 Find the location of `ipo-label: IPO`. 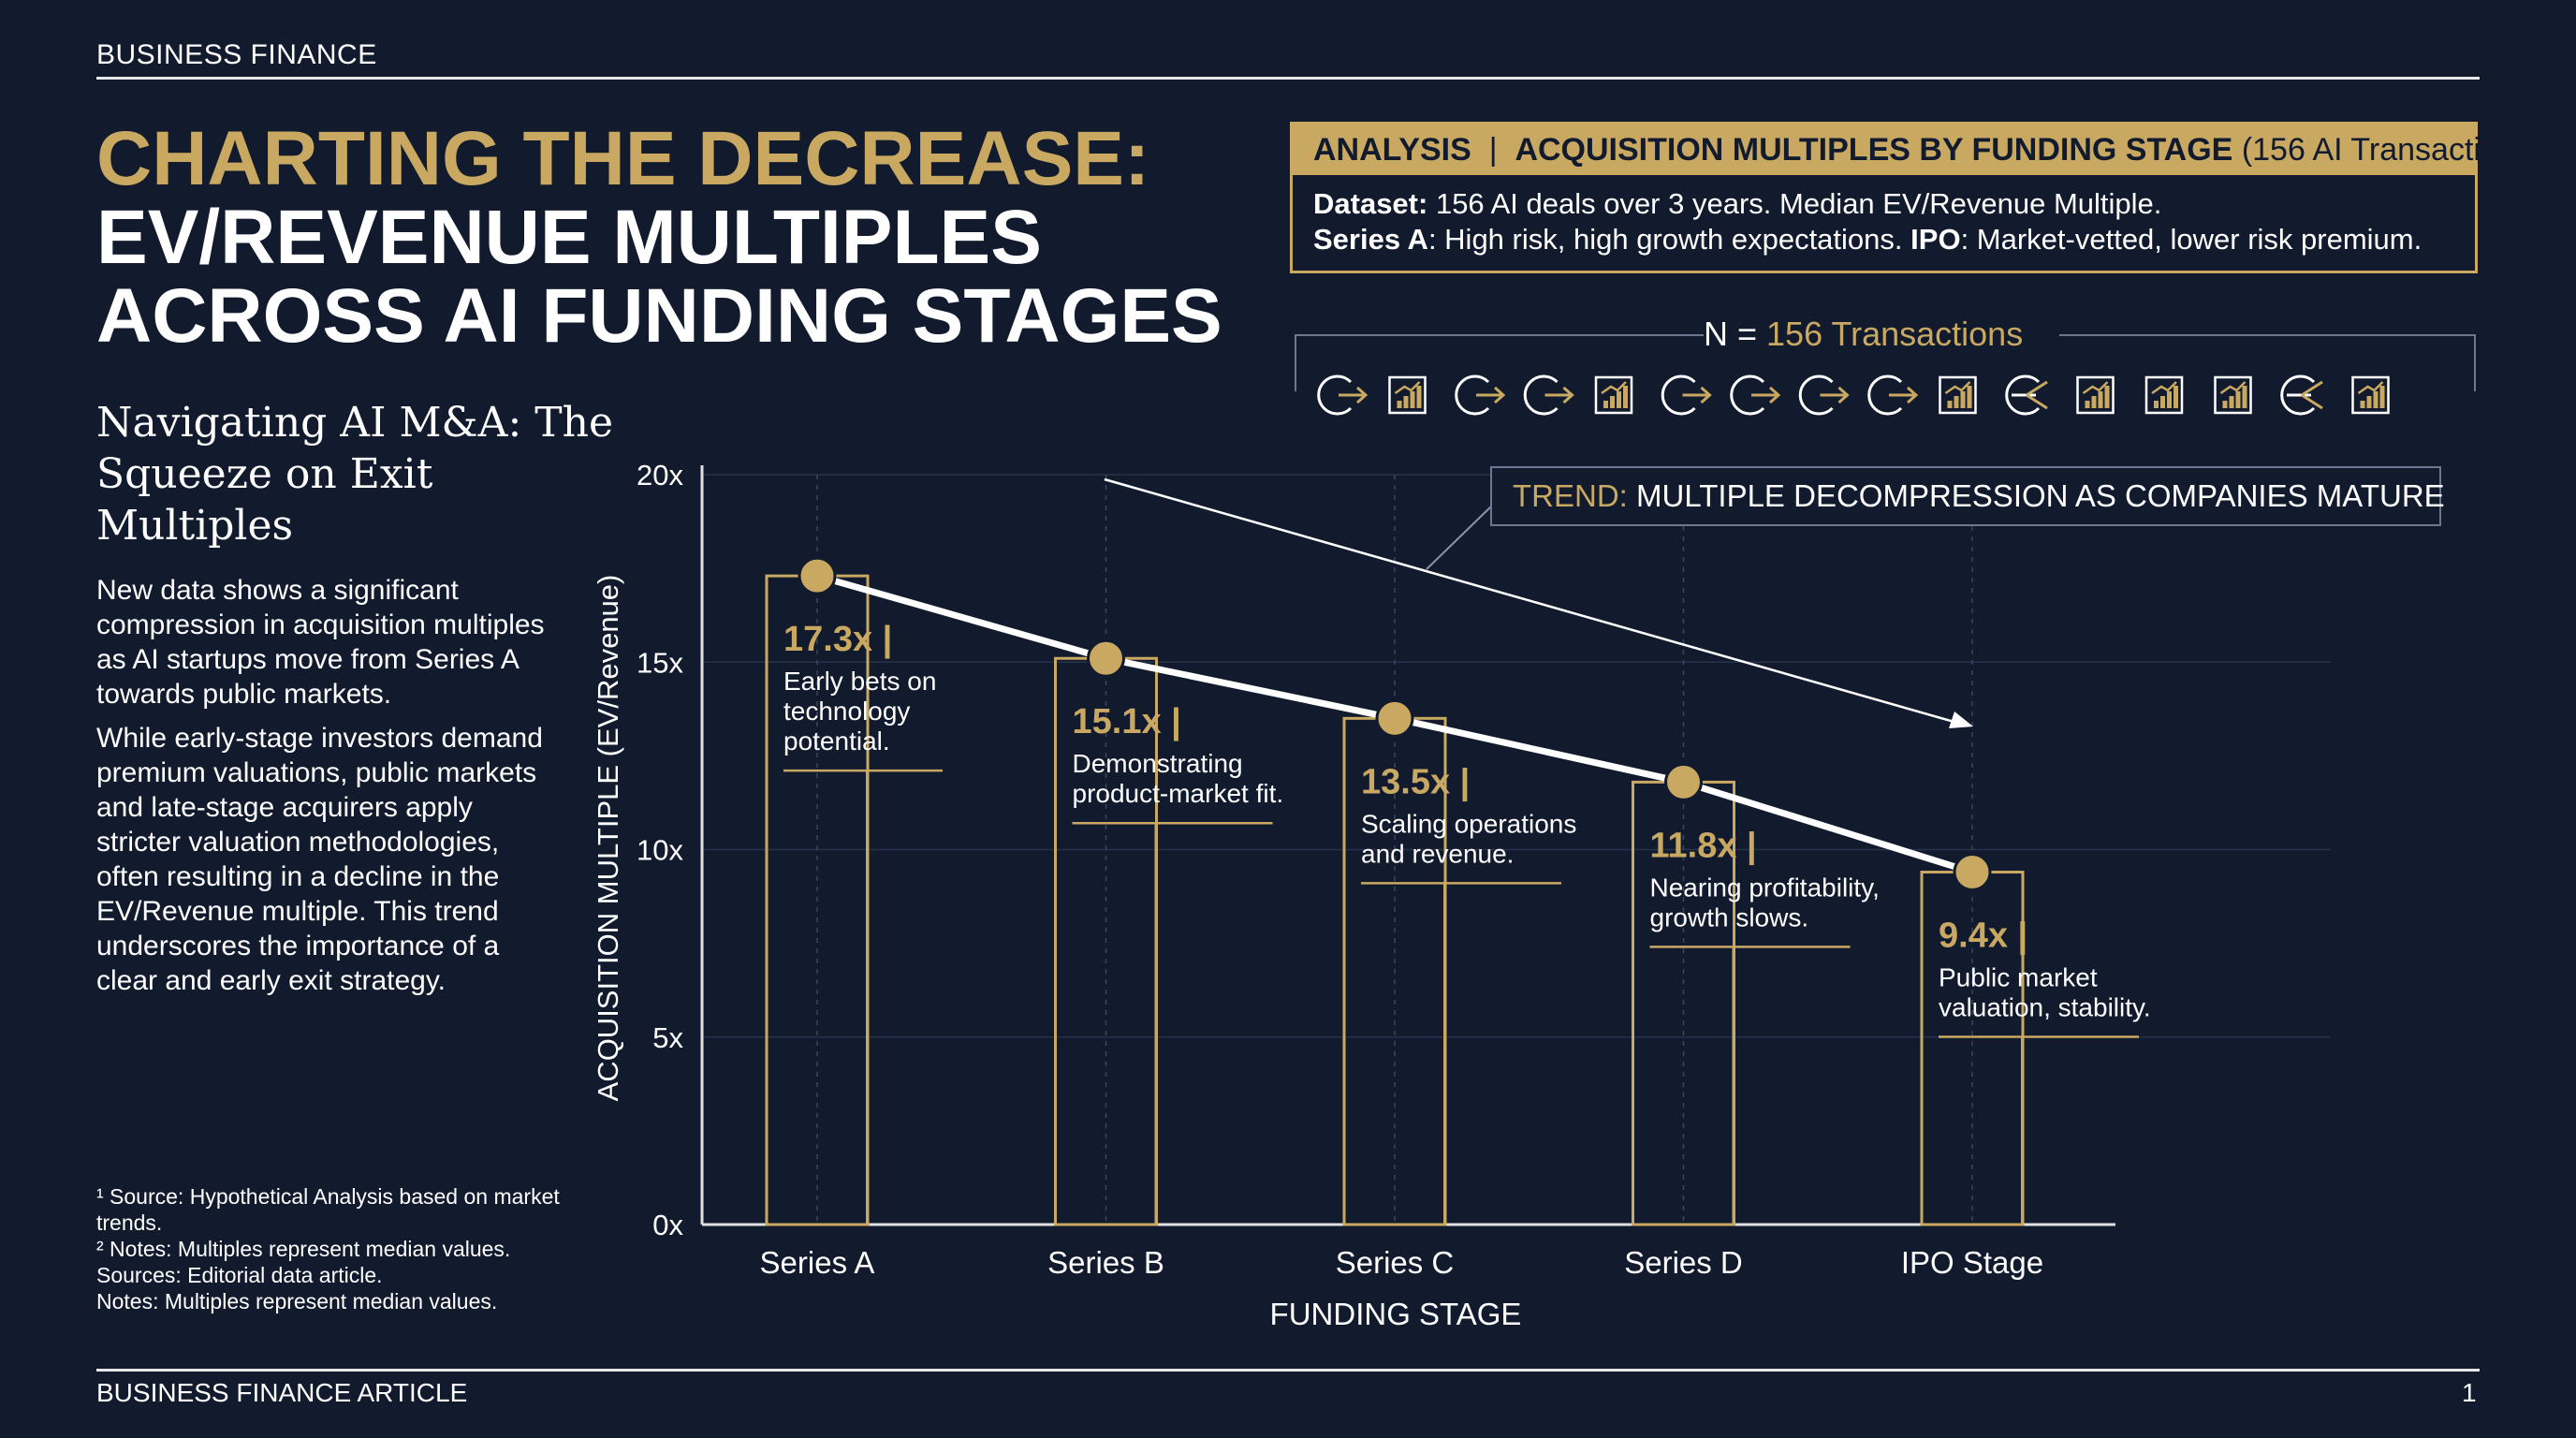

ipo-label: IPO is located at coordinates (1935, 239).